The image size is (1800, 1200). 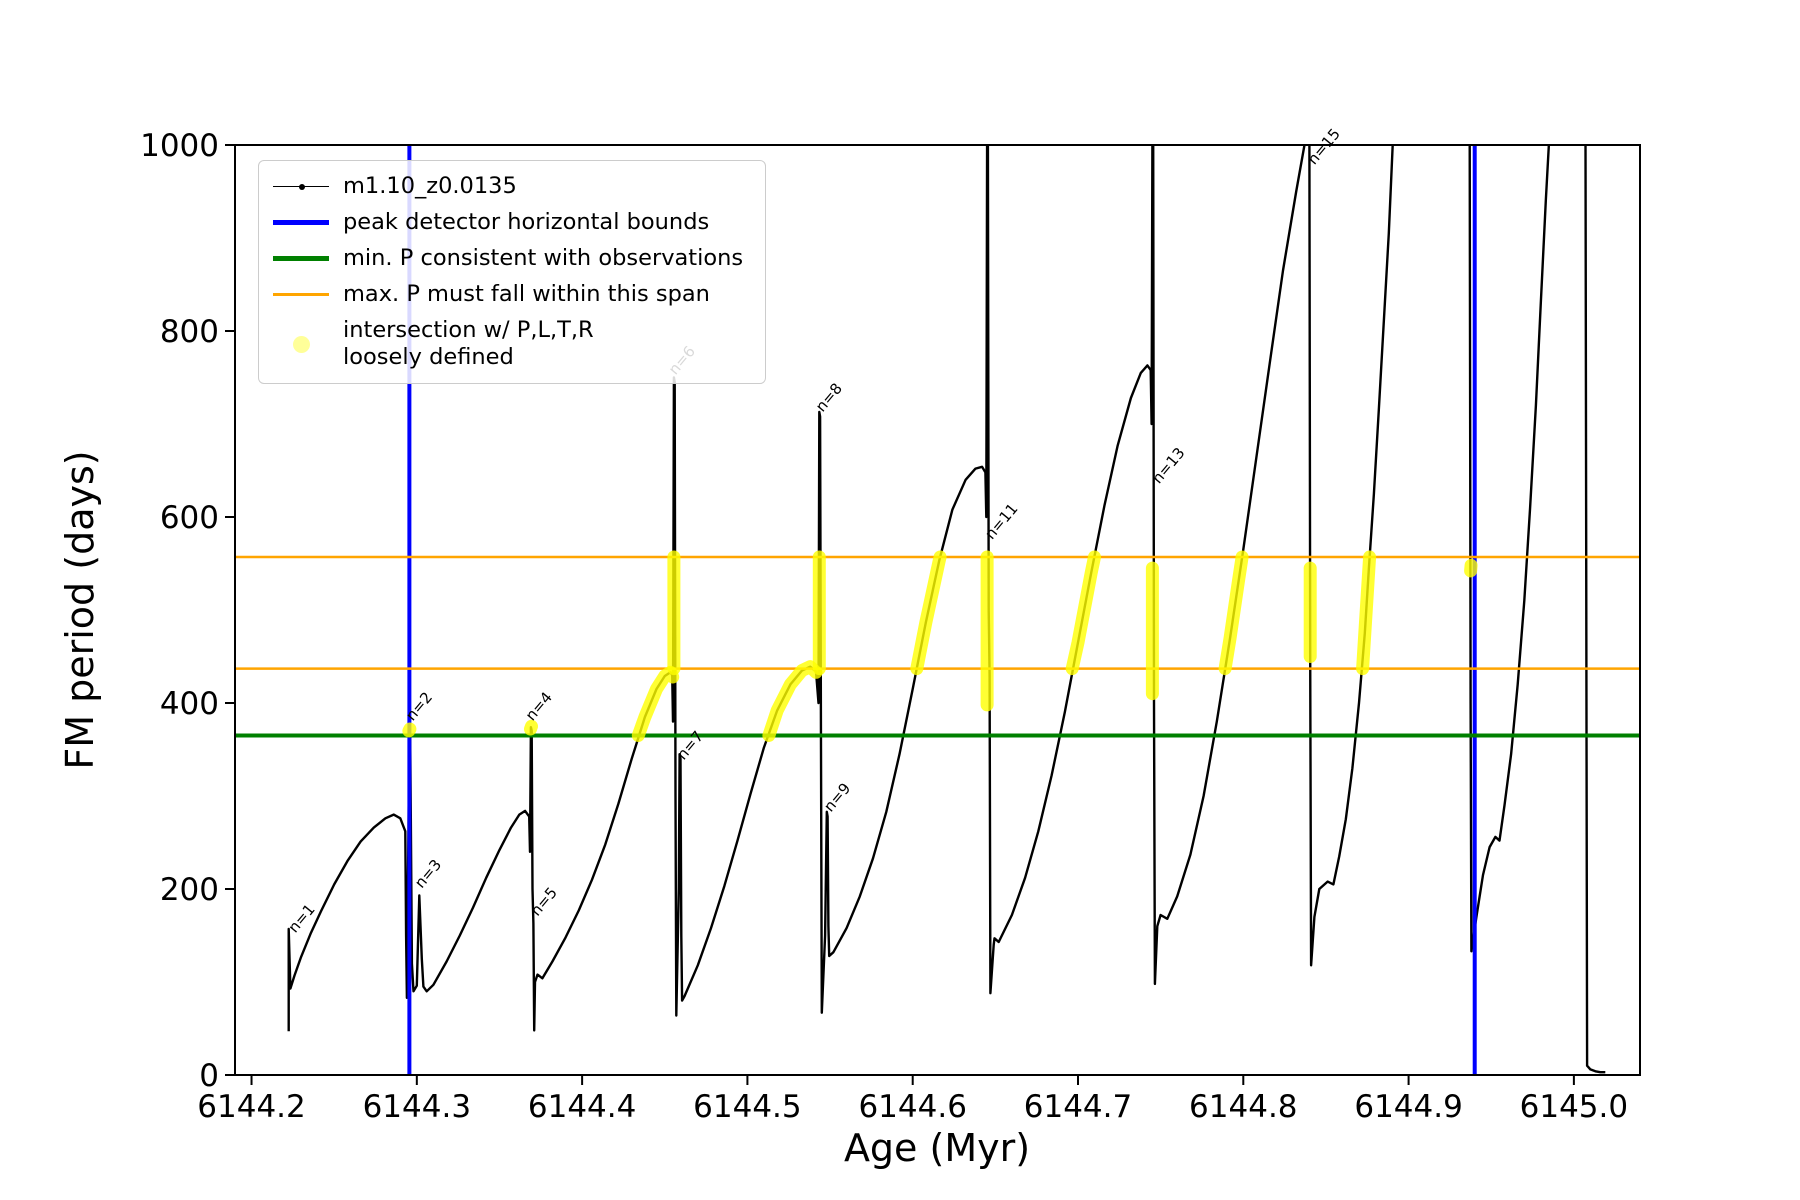 I want to click on x-tick-label: 6144.2, so click(x=251, y=1107).